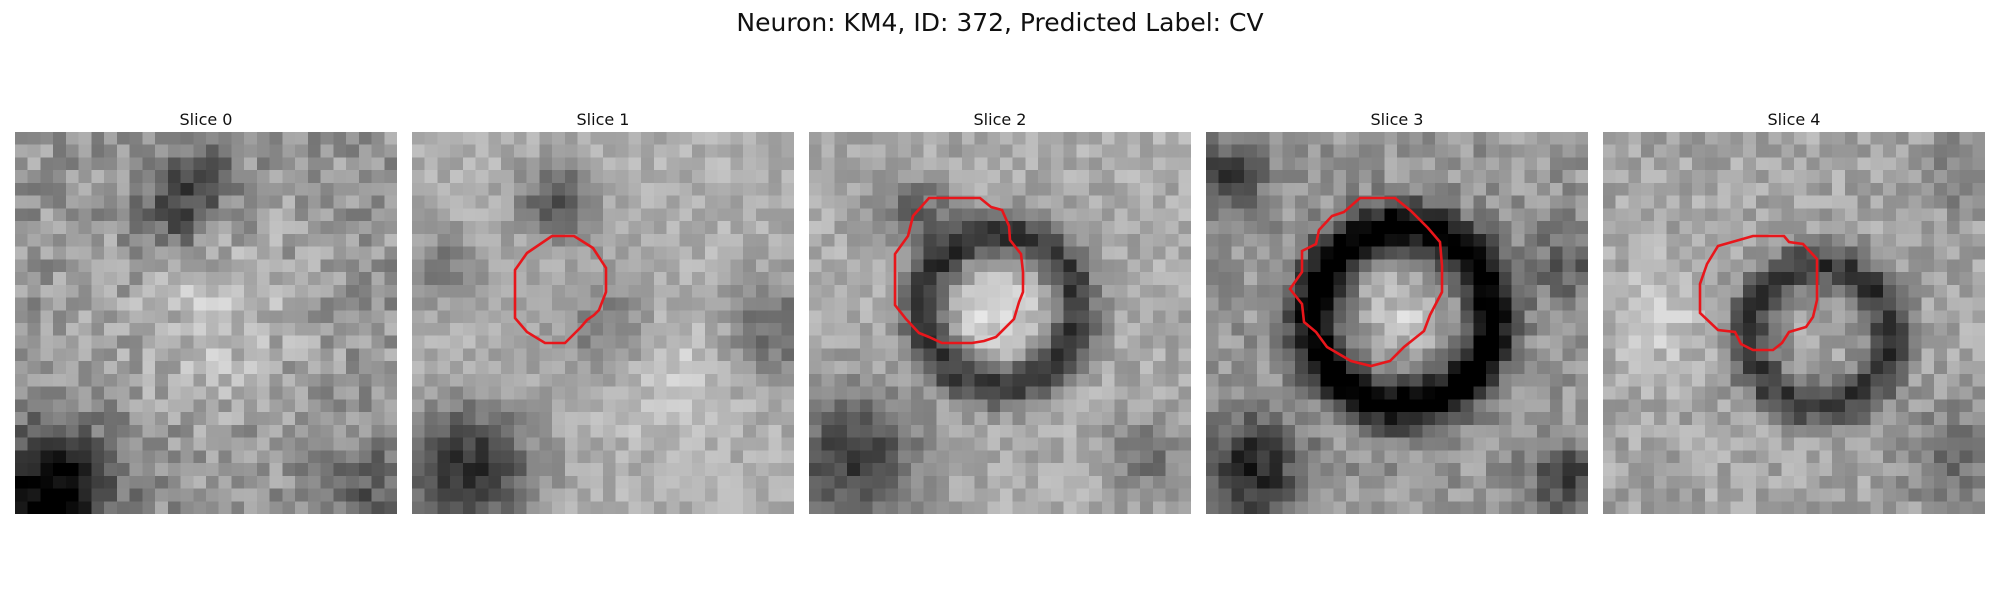  I want to click on panel-title: Slice 1, so click(603, 119).